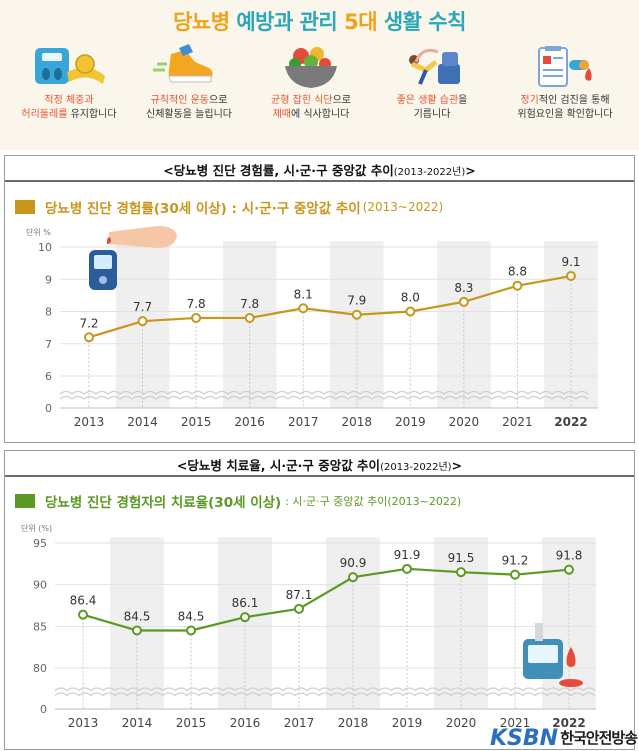  I want to click on chart2-legend-swatch, so click(25, 501).